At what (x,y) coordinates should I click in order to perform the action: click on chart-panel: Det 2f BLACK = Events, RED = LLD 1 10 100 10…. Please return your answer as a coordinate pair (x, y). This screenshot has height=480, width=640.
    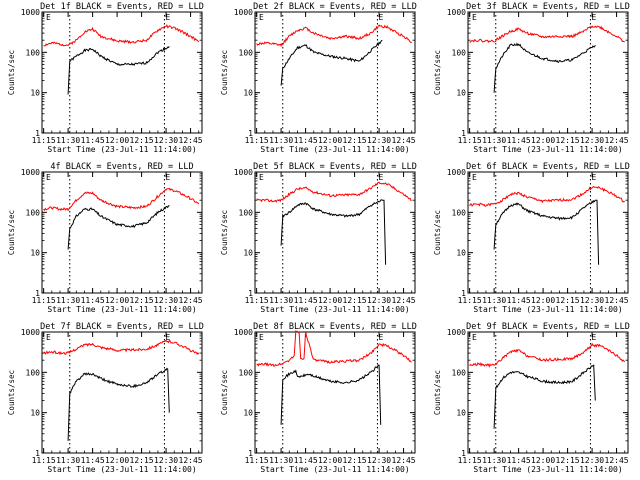
    Looking at the image, I should click on (318, 78).